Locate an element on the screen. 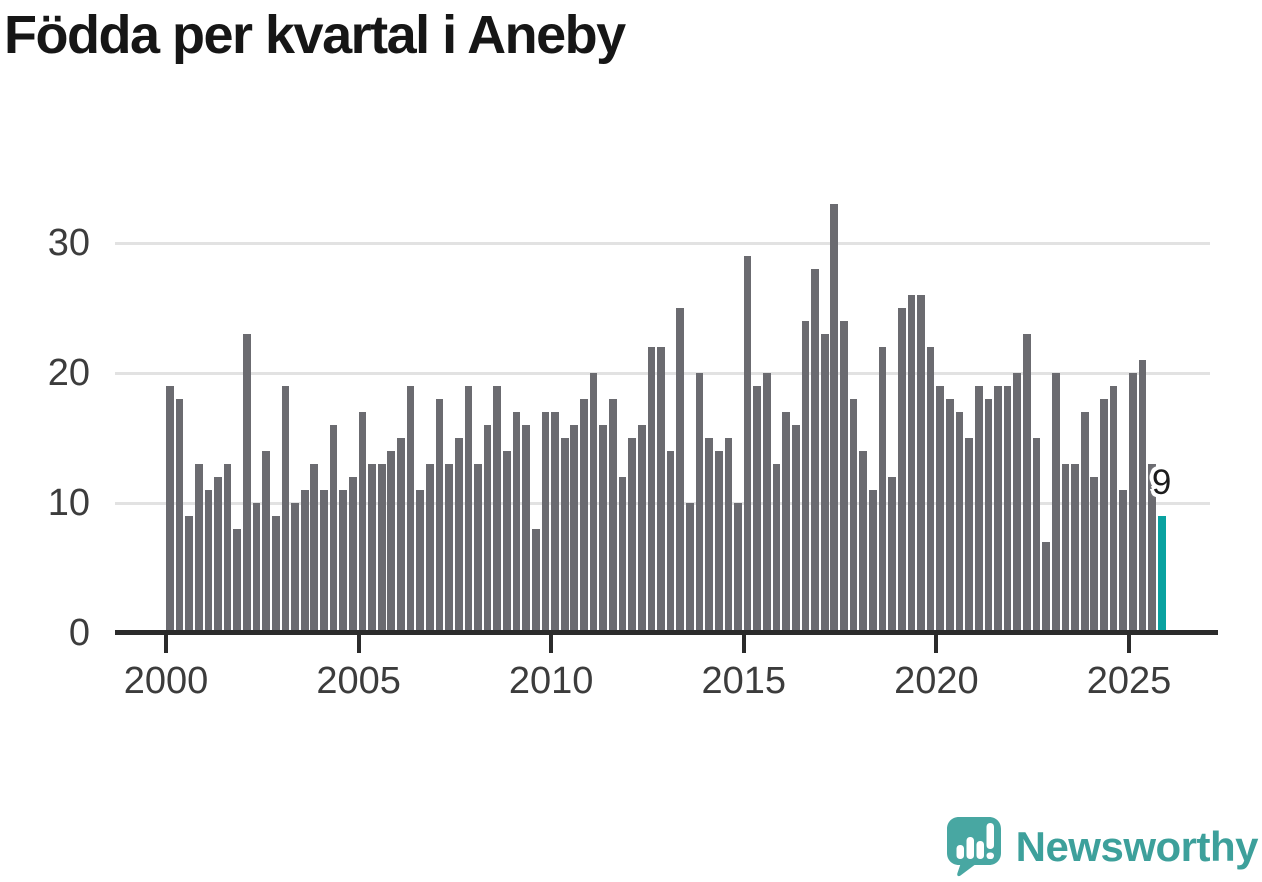 This screenshot has width=1262, height=882. logo-exclamation-bar is located at coordinates (990, 836).